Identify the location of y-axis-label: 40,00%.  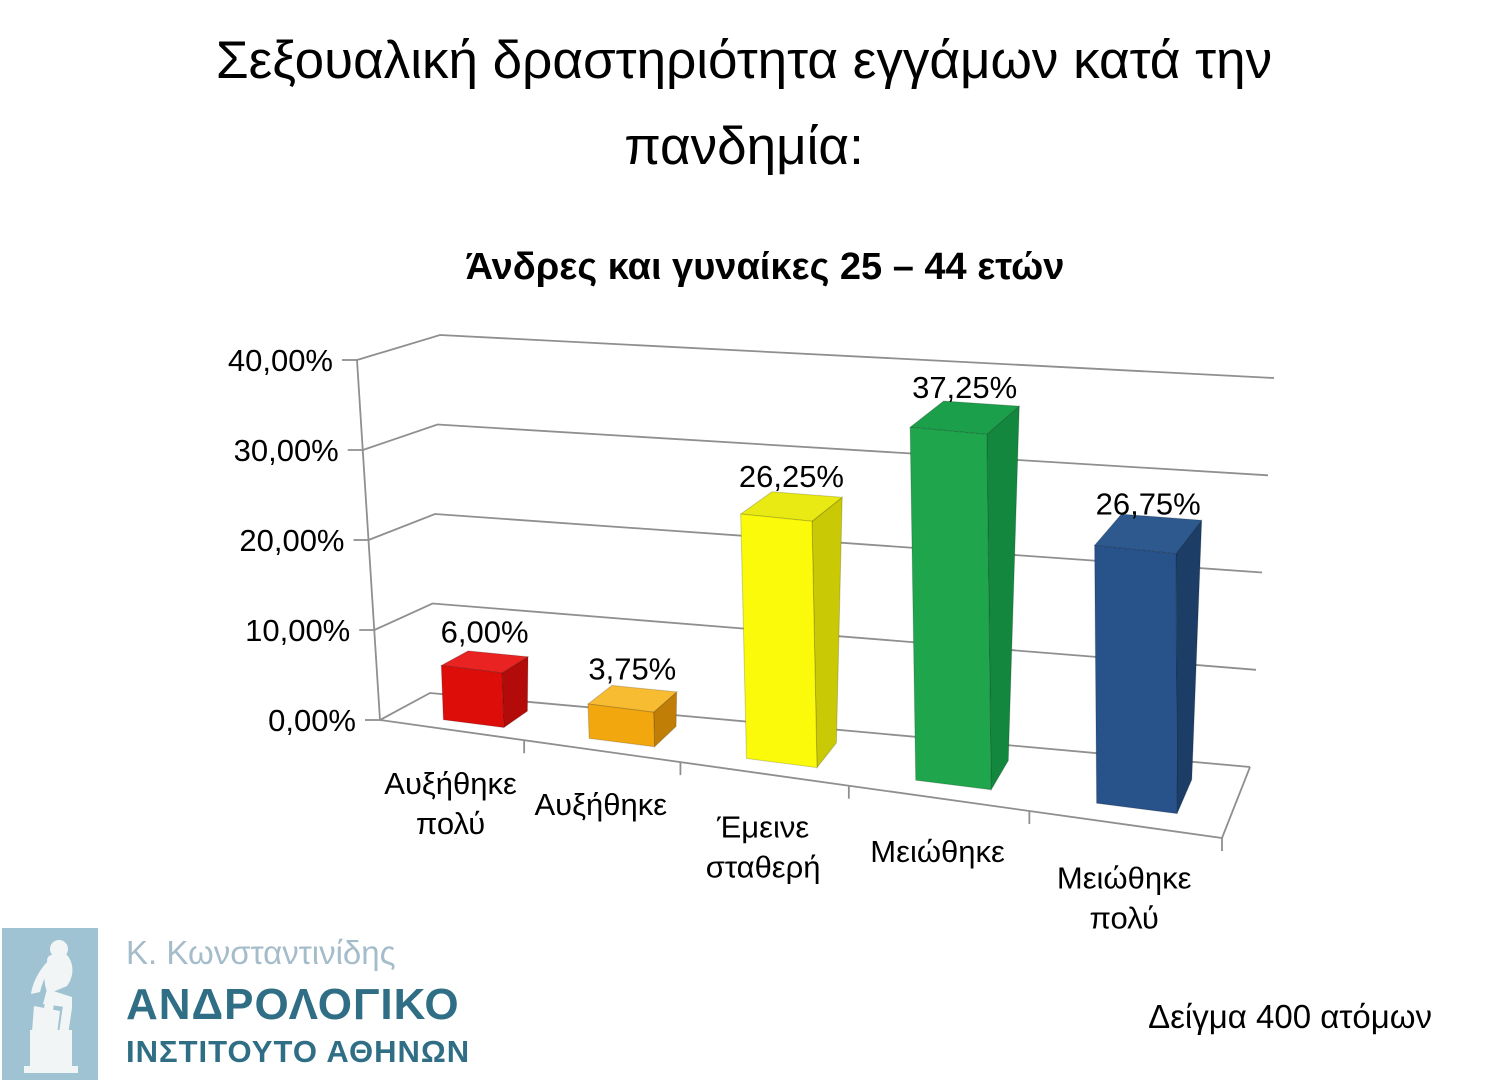
(280, 360).